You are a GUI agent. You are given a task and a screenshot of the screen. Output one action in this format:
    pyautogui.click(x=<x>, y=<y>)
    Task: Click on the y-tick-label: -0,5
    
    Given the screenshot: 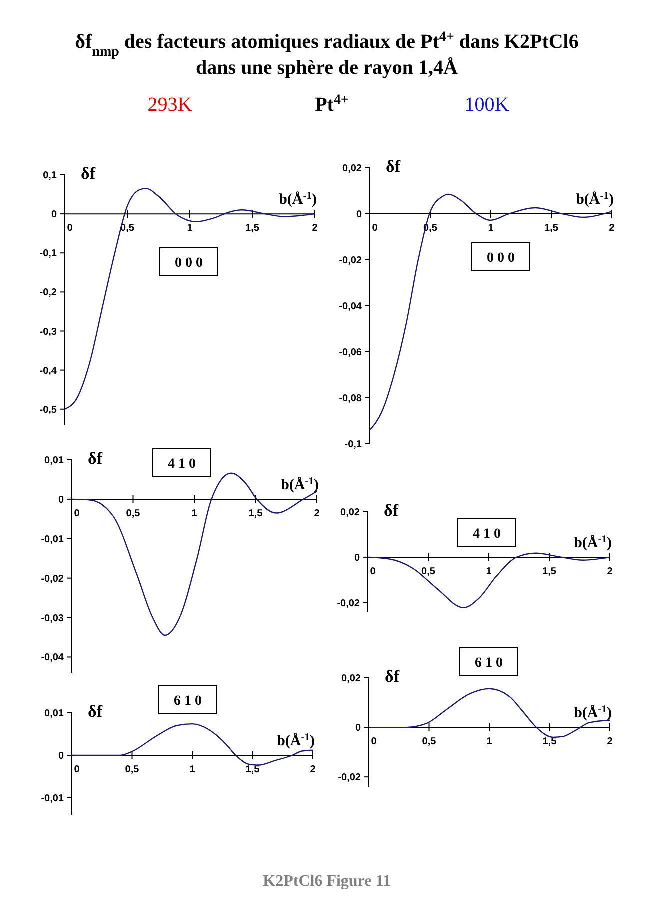 What is the action you would take?
    pyautogui.click(x=49, y=410)
    